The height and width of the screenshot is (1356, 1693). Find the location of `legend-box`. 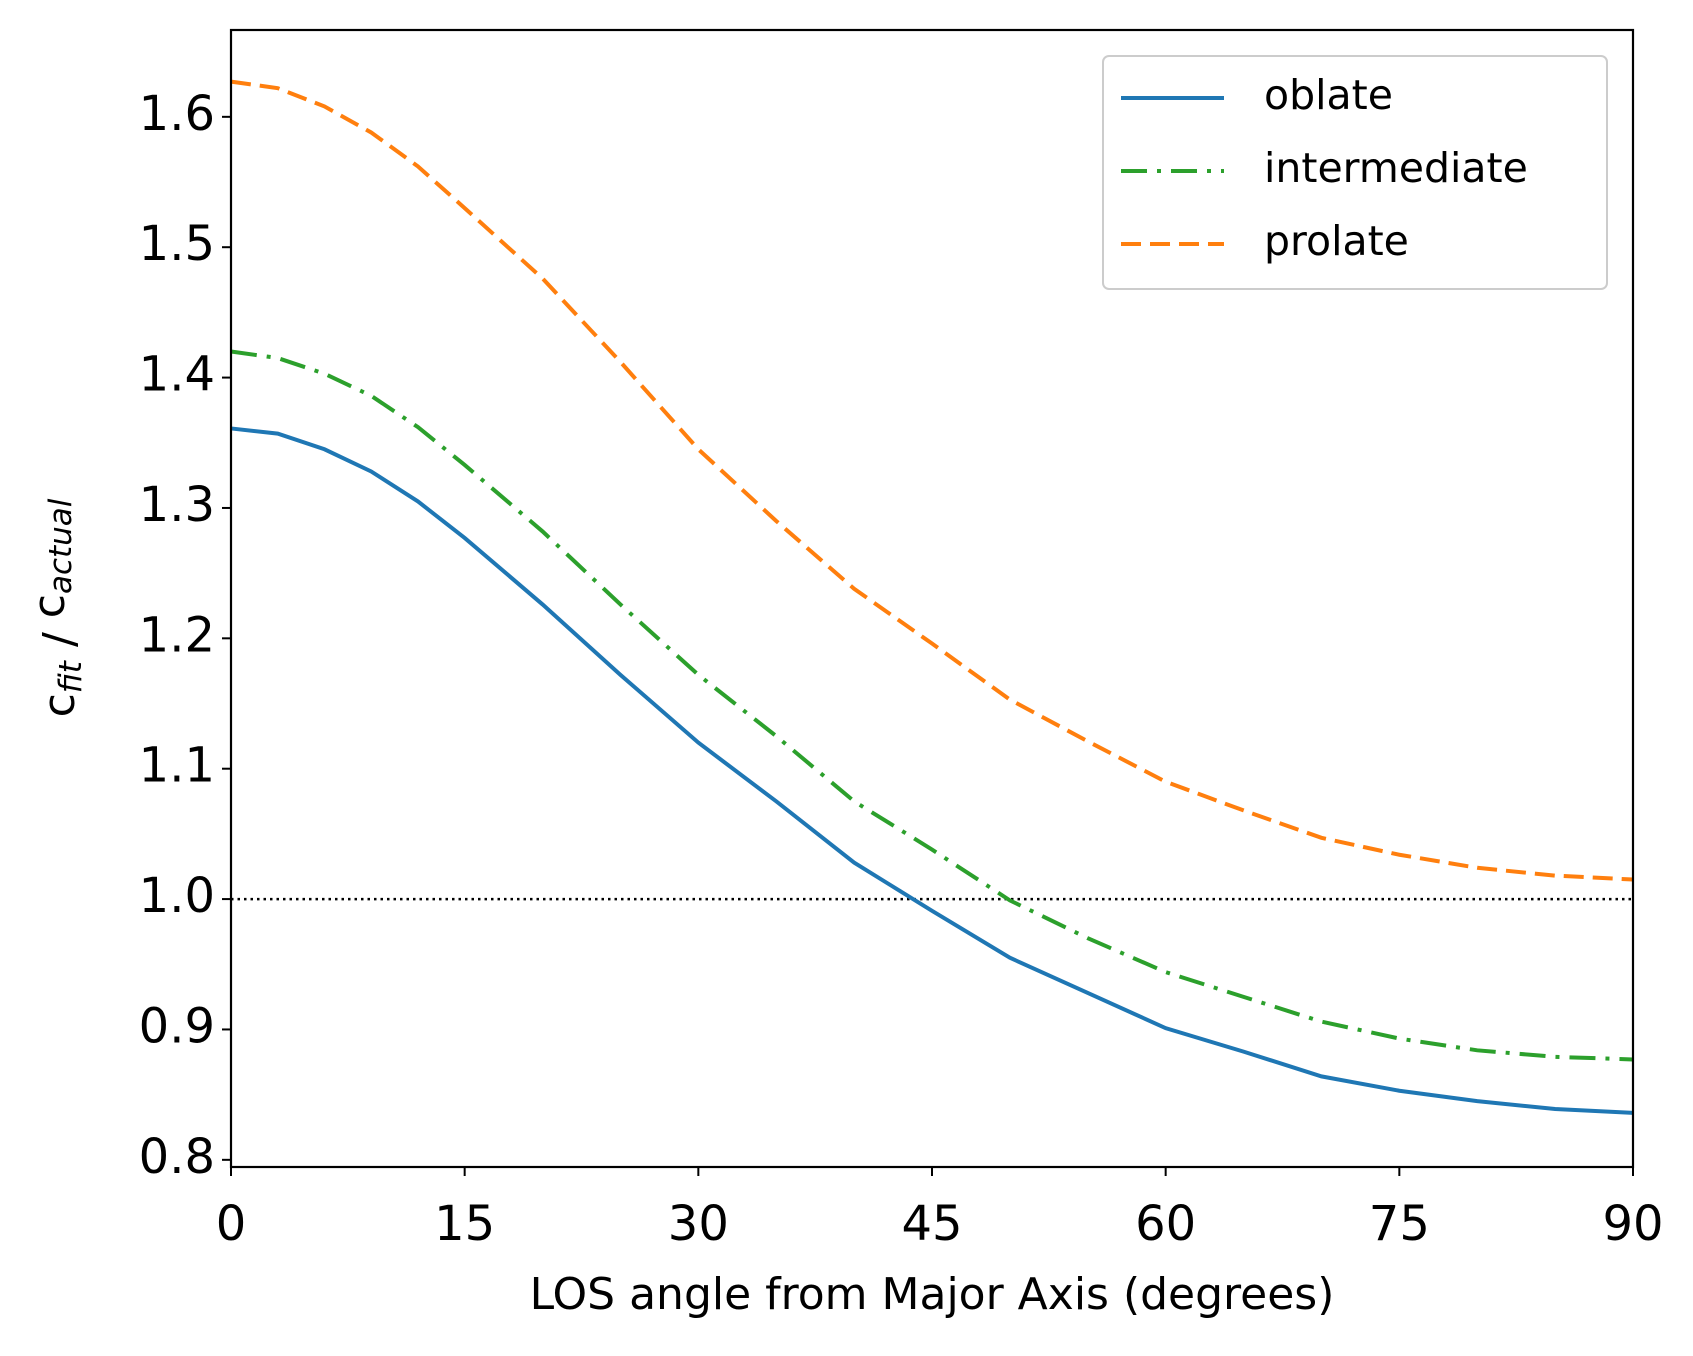

legend-box is located at coordinates (1355, 172).